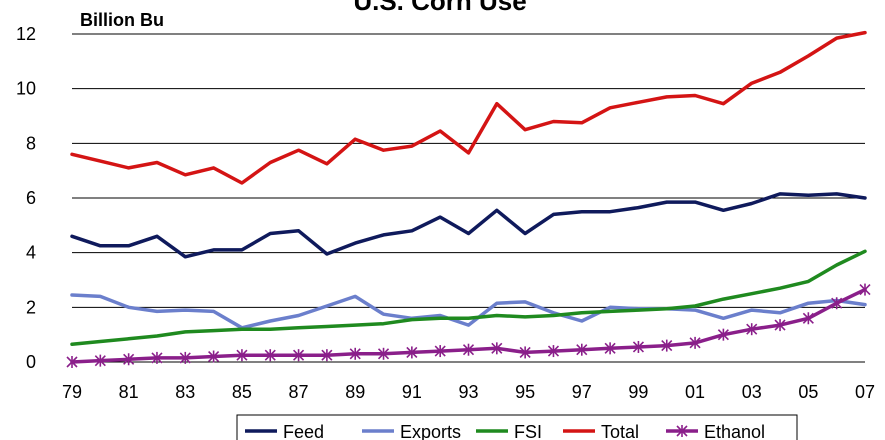 This screenshot has height=440, width=885. Describe the element at coordinates (695, 392) in the screenshot. I see `x-tick-label: 01` at that location.